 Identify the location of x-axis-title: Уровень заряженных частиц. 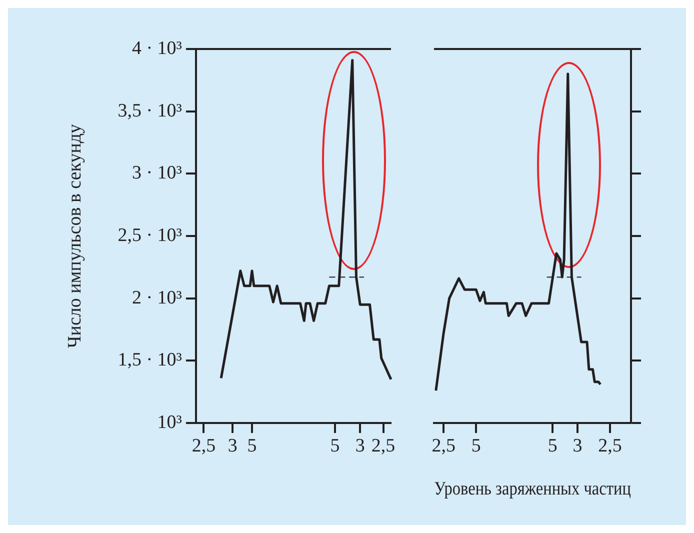
(533, 488).